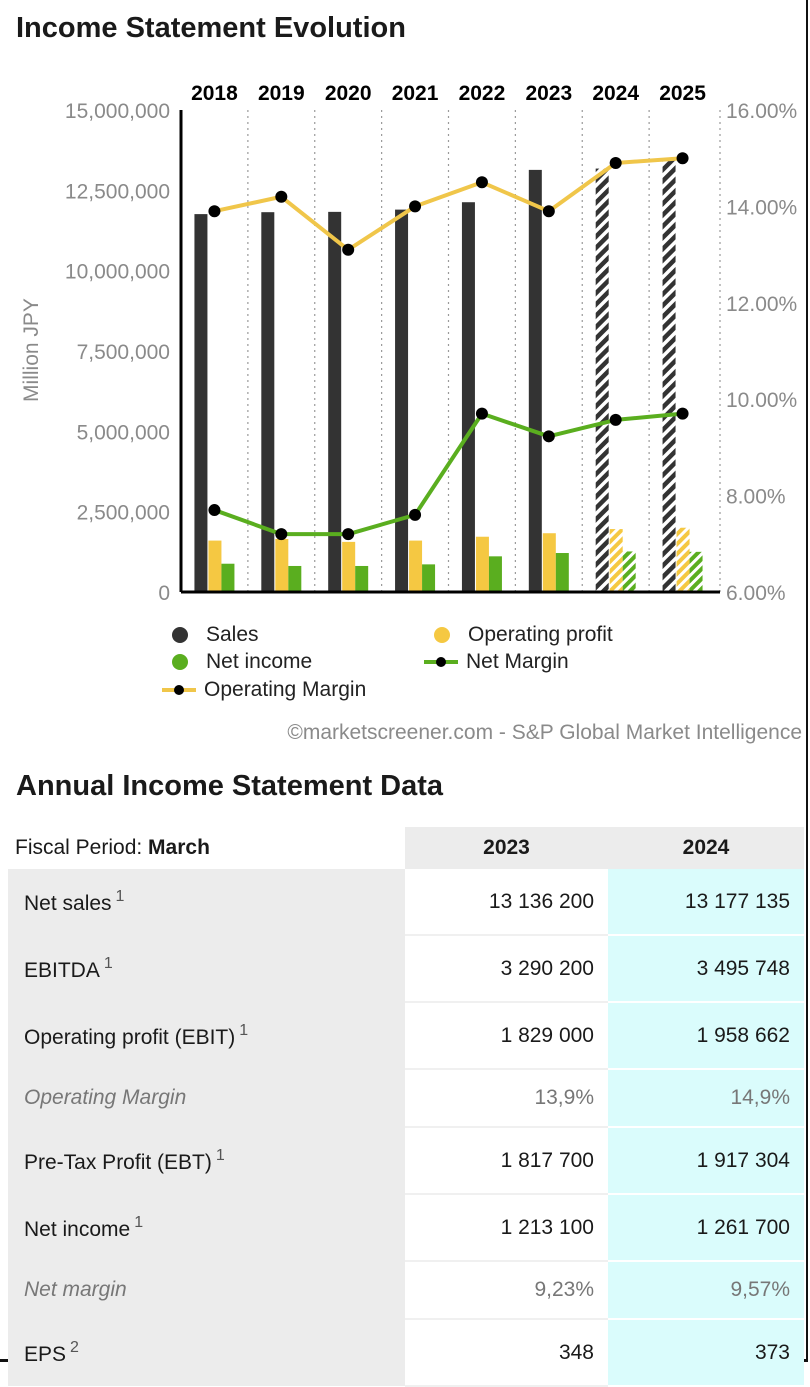  I want to click on x-tick-label: 2018, so click(214, 93).